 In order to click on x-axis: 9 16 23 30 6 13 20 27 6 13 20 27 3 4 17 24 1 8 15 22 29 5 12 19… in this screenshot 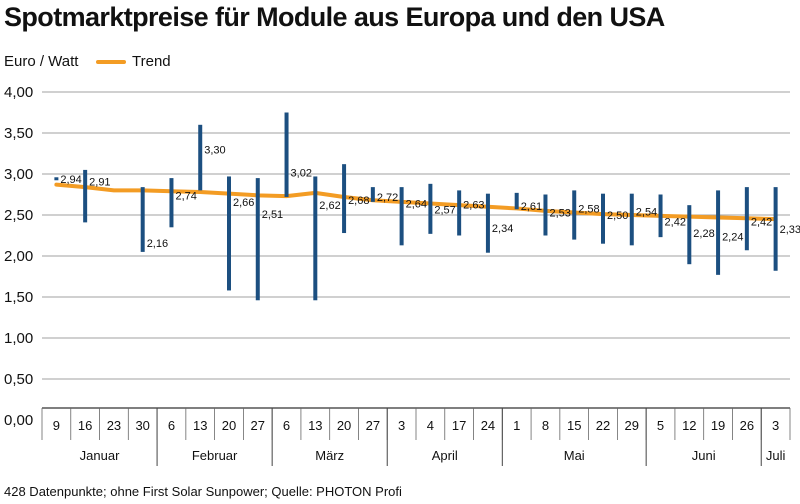, I will do `click(416, 436)`.